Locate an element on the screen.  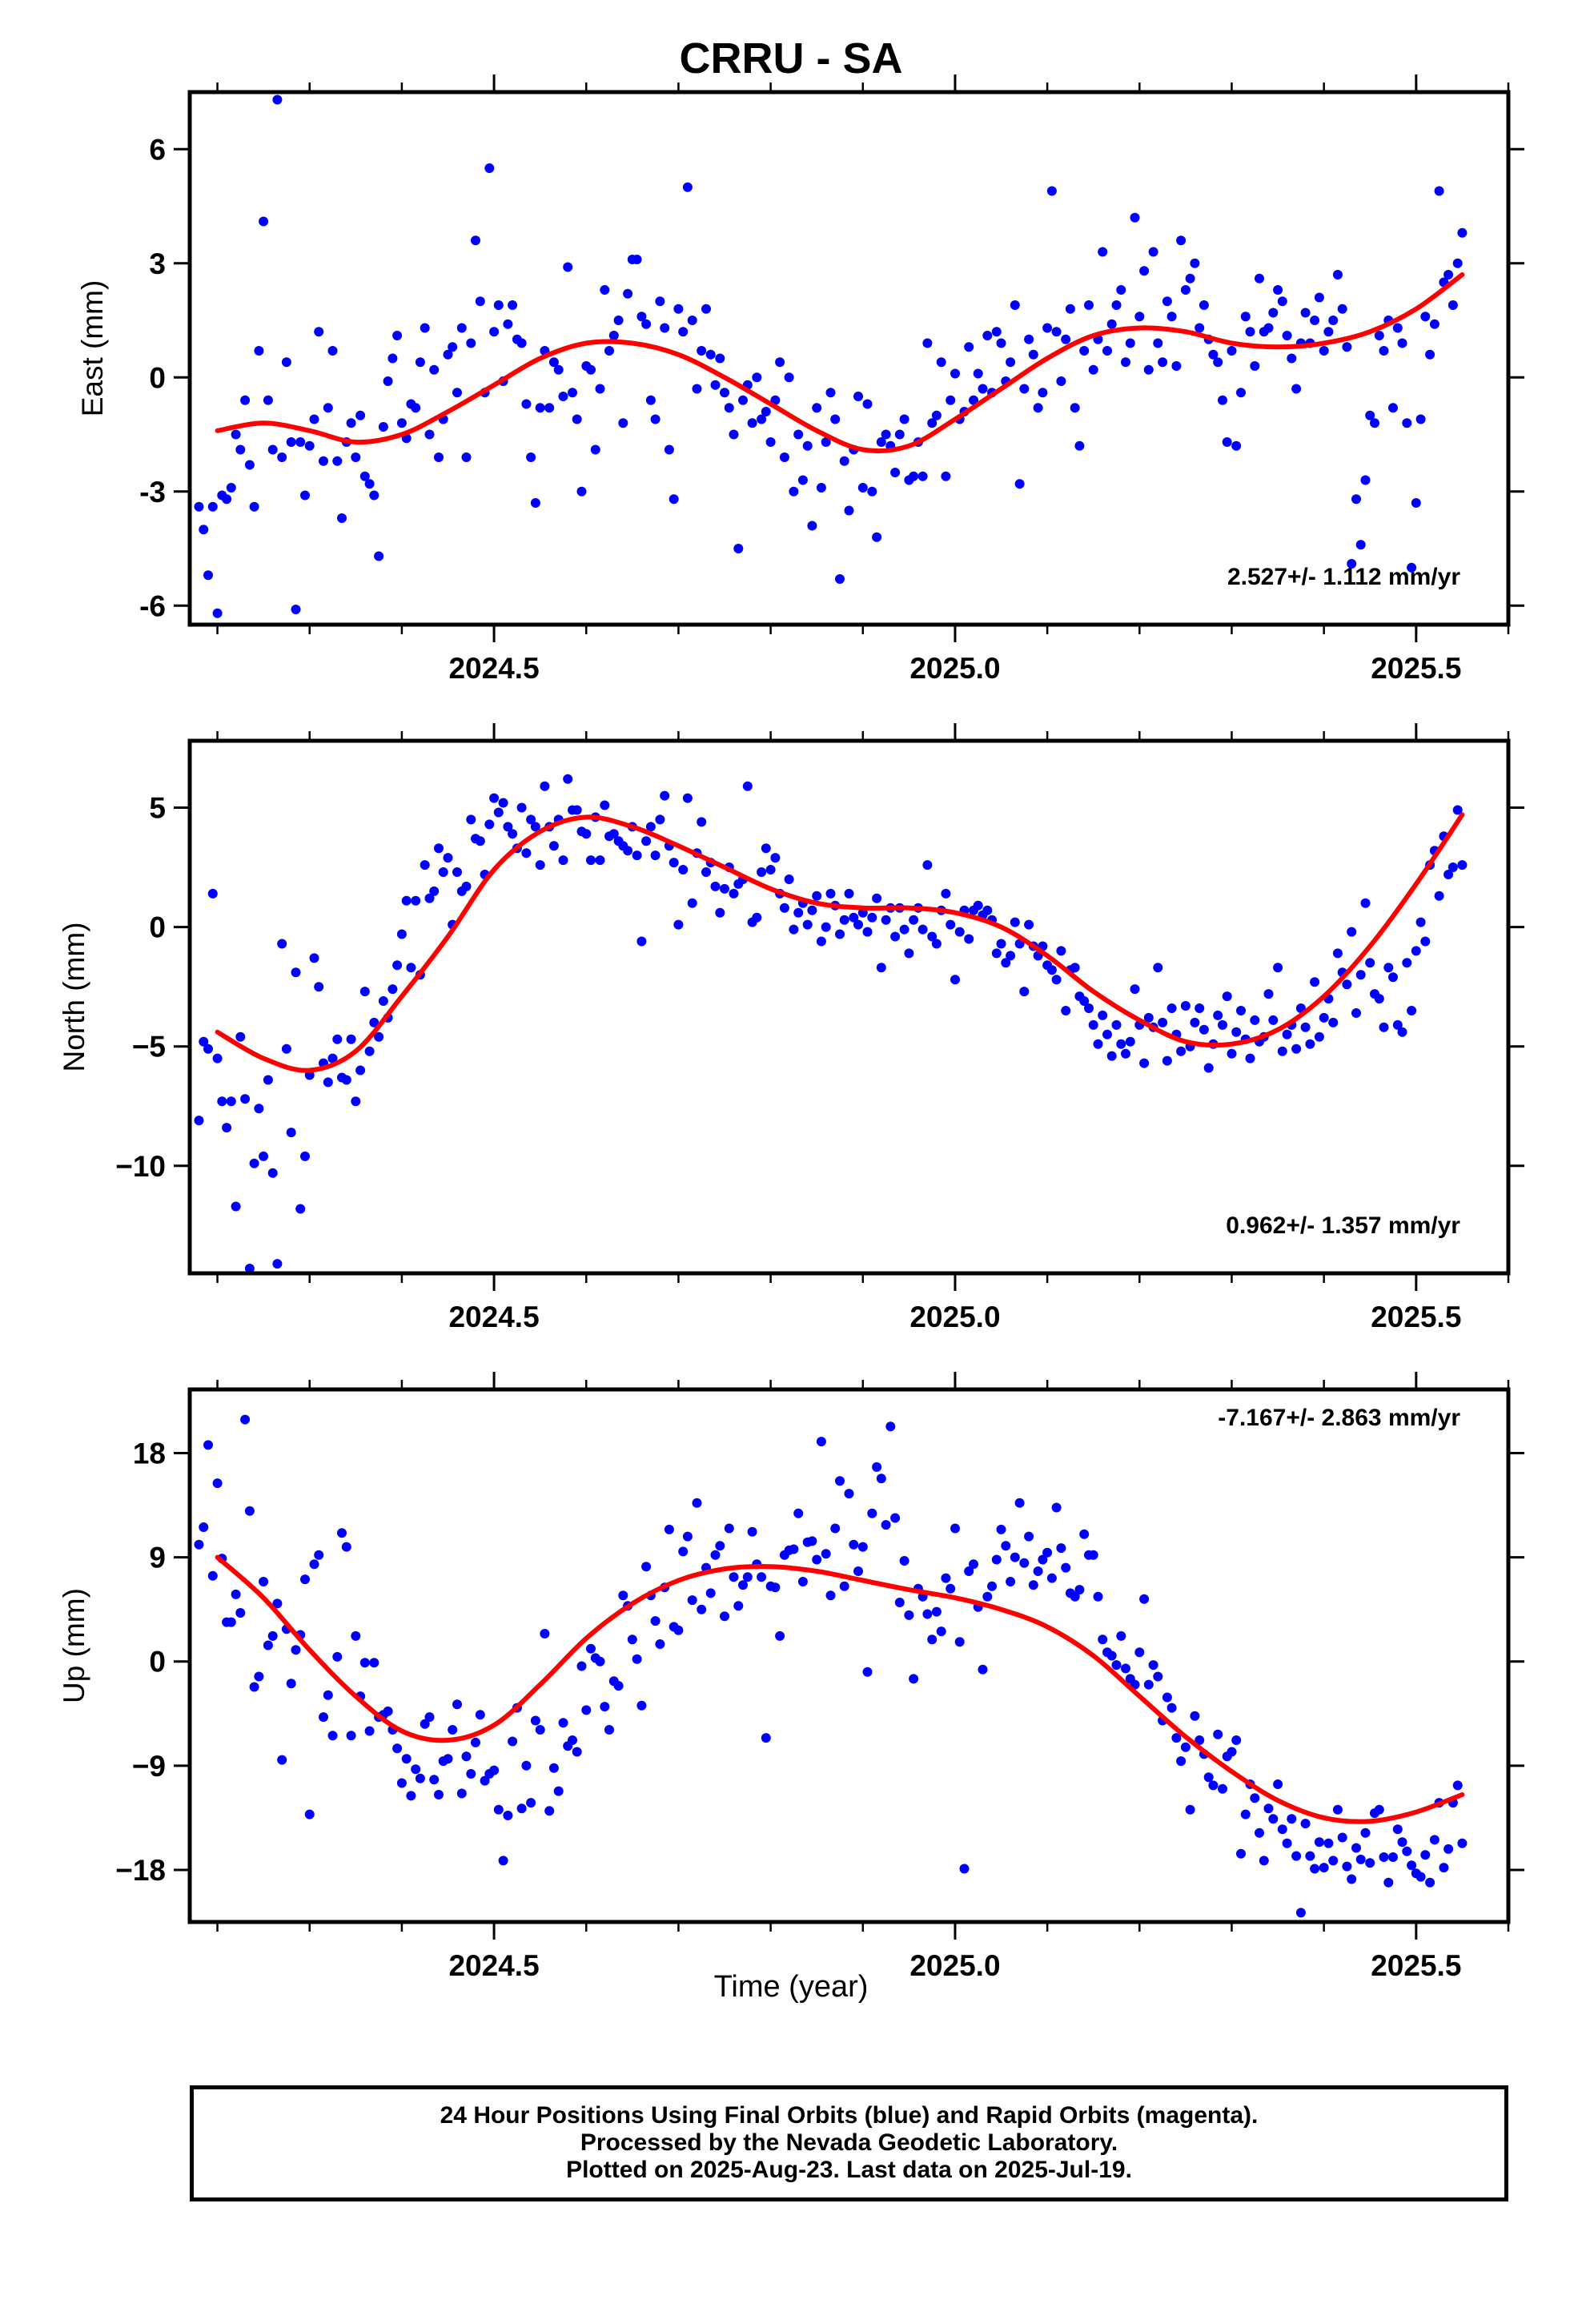
up-y-tick-label: 18 is located at coordinates (149, 1453).